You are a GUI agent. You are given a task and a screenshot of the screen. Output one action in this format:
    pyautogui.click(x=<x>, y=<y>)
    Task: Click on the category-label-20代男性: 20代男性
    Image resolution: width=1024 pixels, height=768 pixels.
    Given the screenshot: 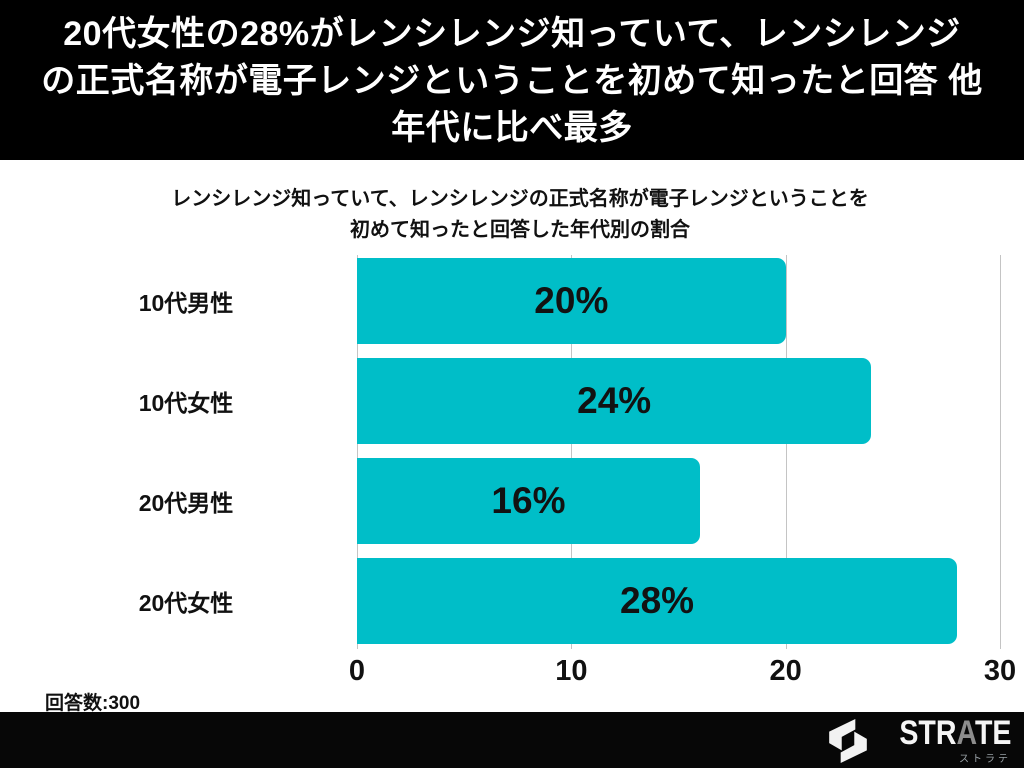 What is the action you would take?
    pyautogui.click(x=186, y=503)
    